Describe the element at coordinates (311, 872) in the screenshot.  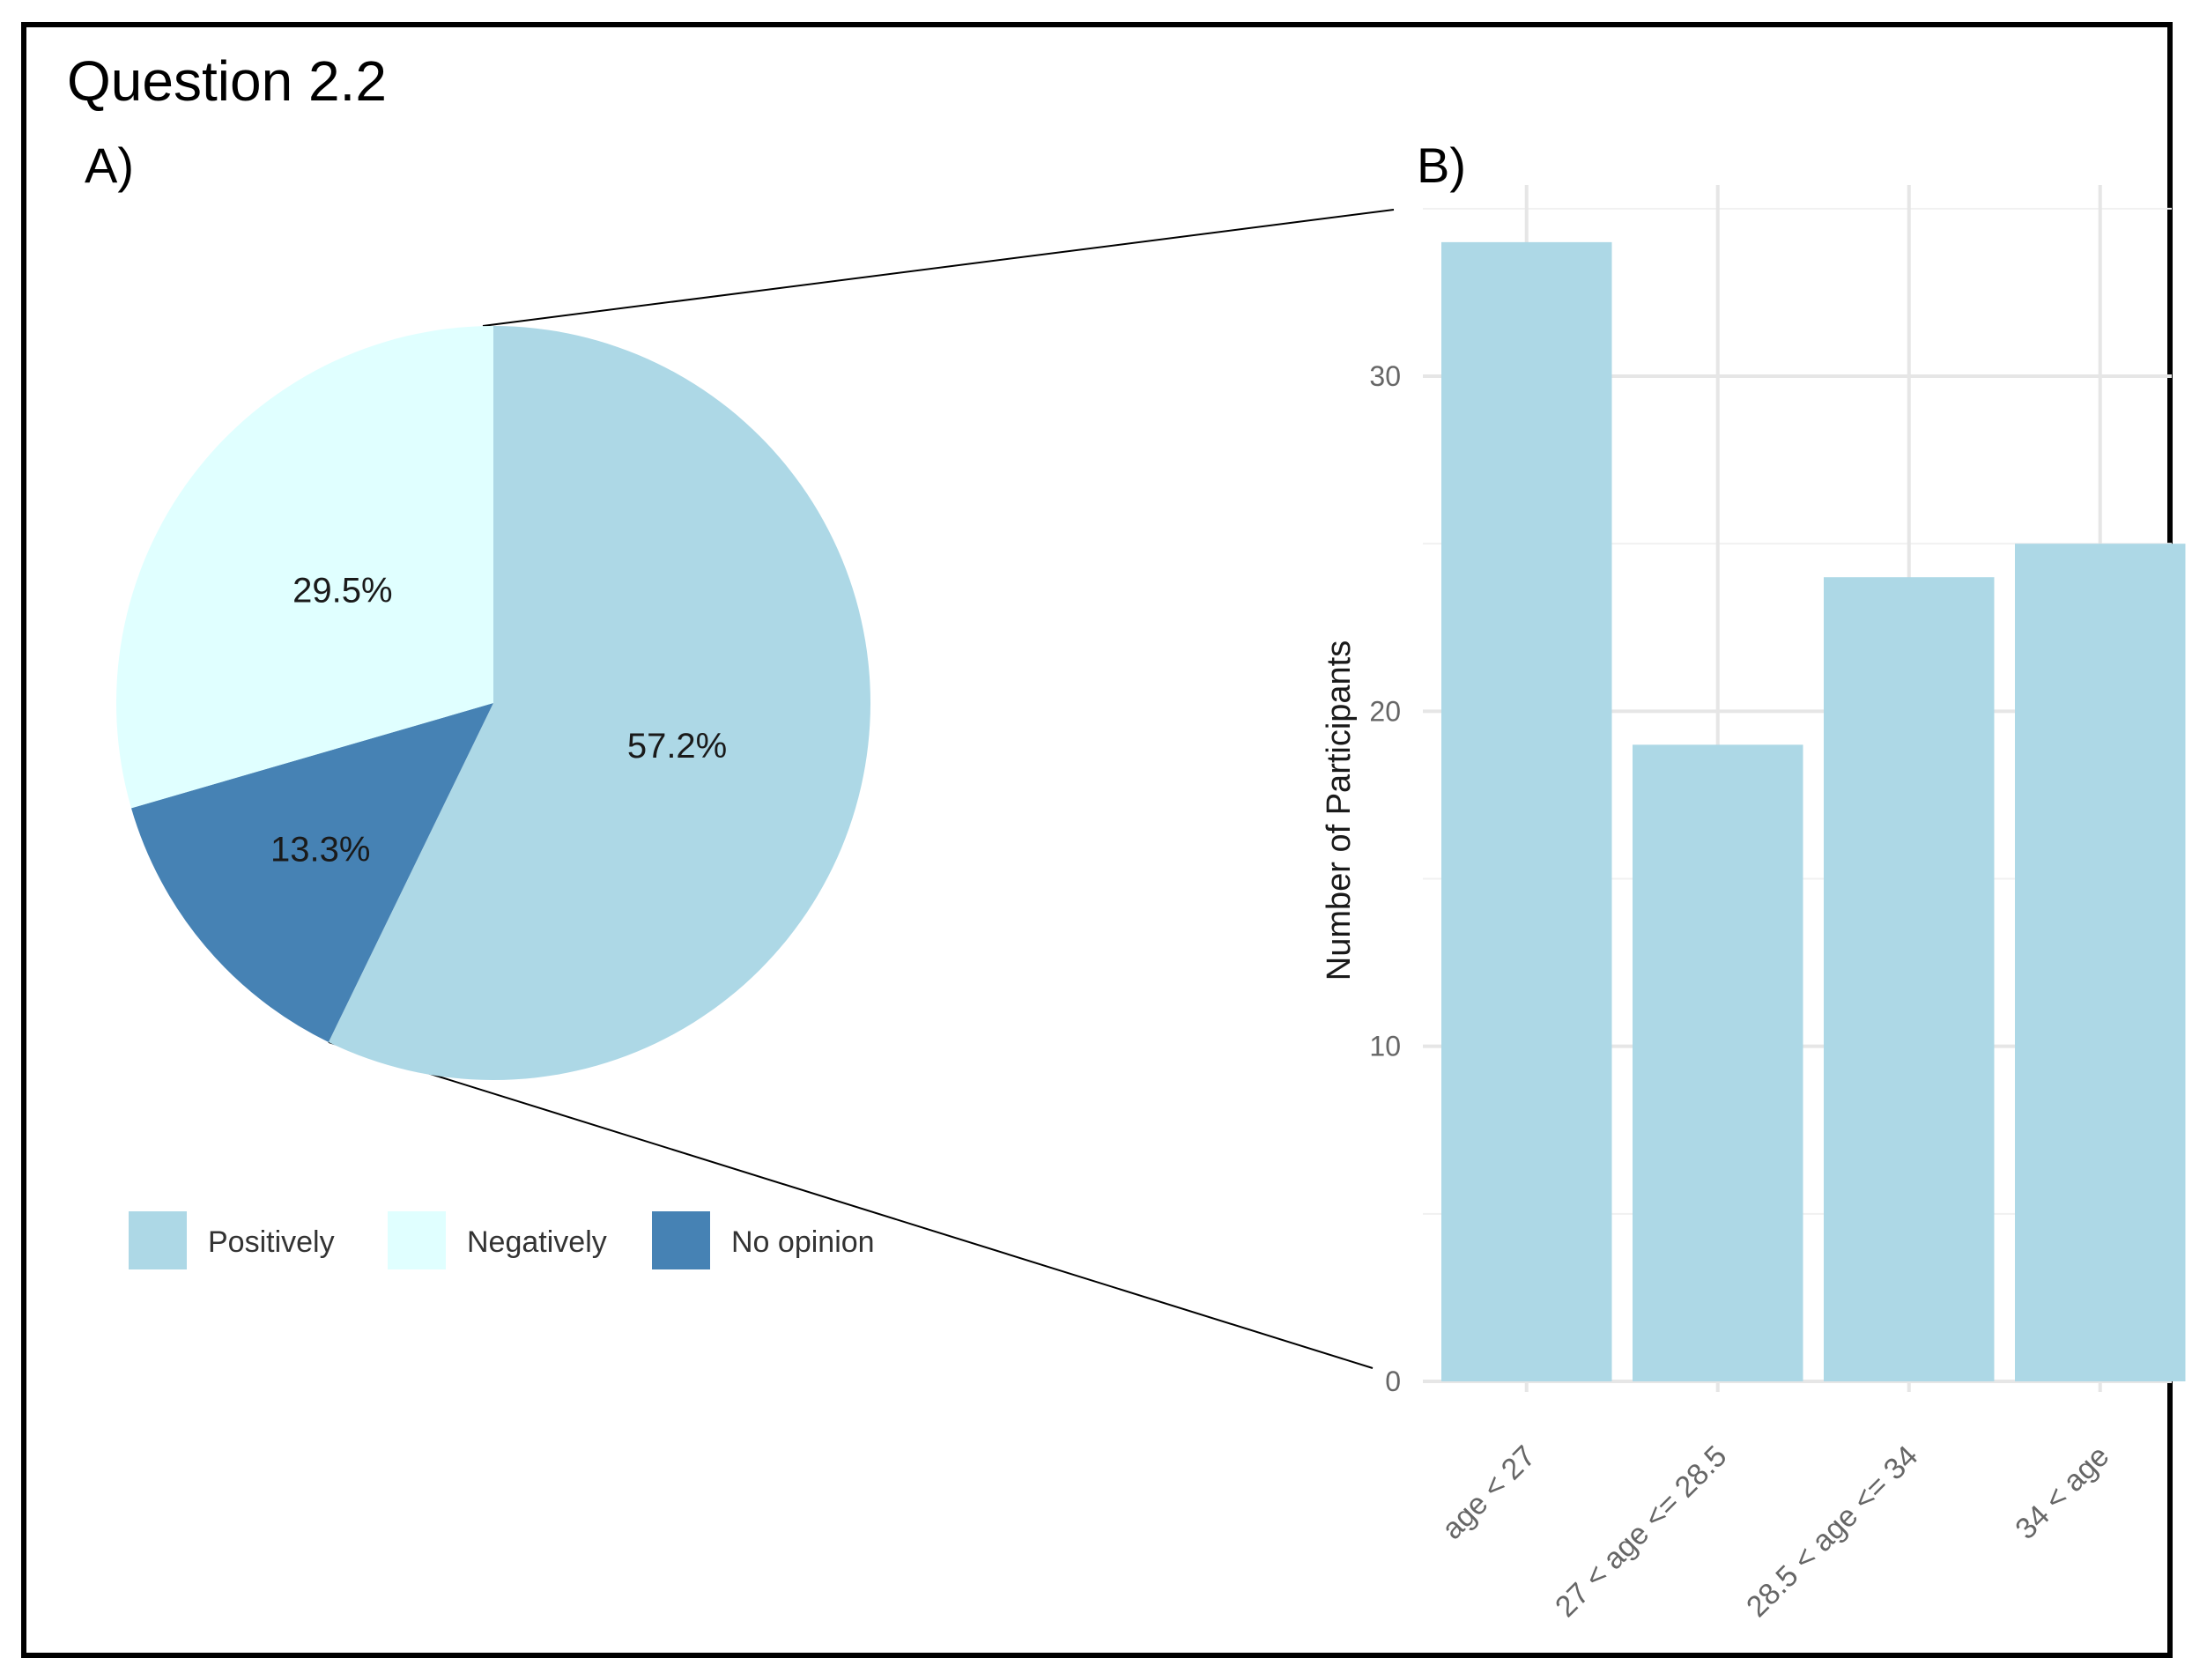
I see `pie-slice-no-opinion` at that location.